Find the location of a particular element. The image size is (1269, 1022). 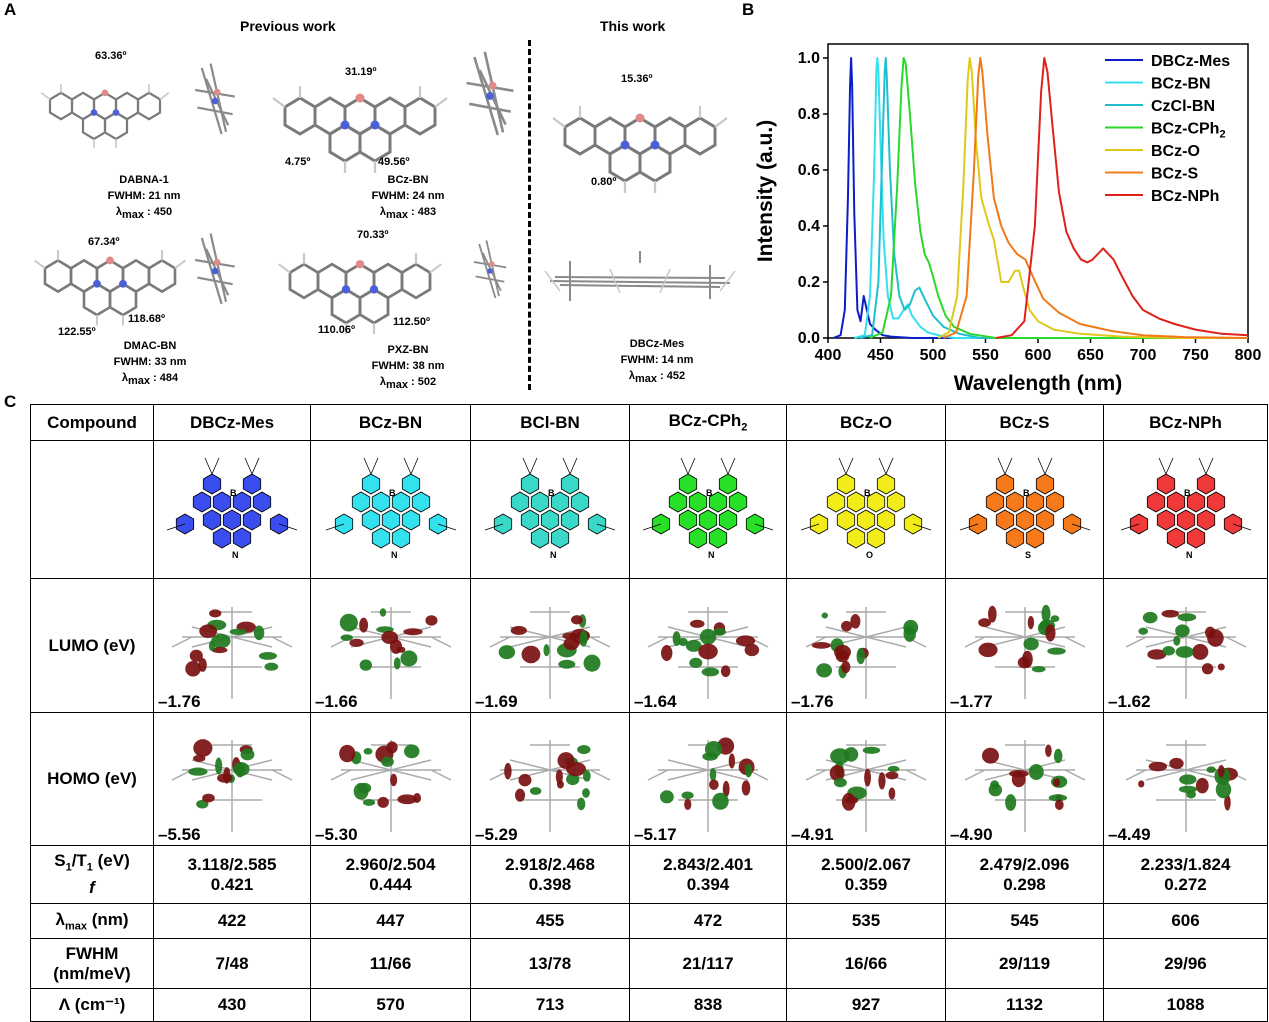

homo-orbital-plot is located at coordinates (1185, 786).